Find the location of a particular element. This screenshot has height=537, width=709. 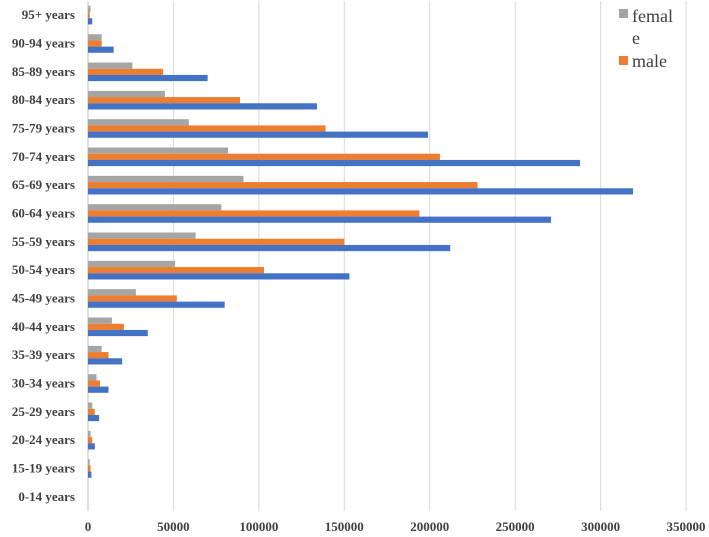

y-tick-label: 40-44 years is located at coordinates (43, 326).